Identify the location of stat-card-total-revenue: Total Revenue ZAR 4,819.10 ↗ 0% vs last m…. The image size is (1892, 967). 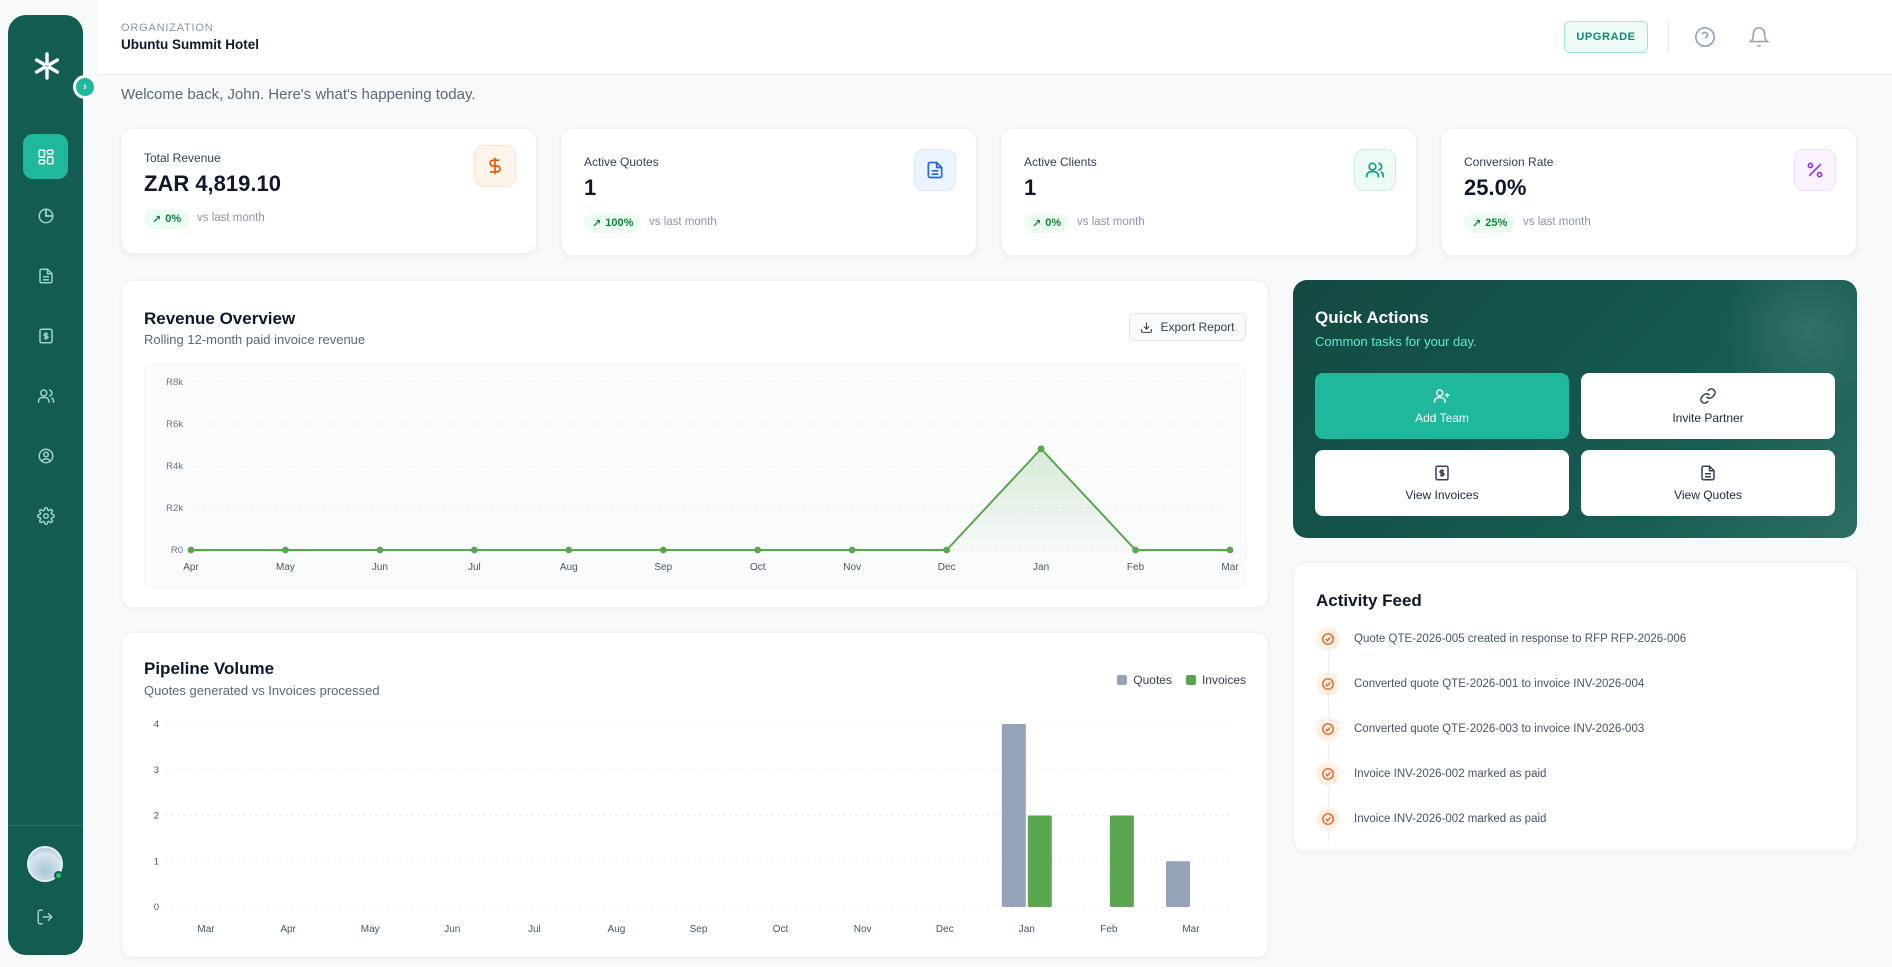
(329, 191).